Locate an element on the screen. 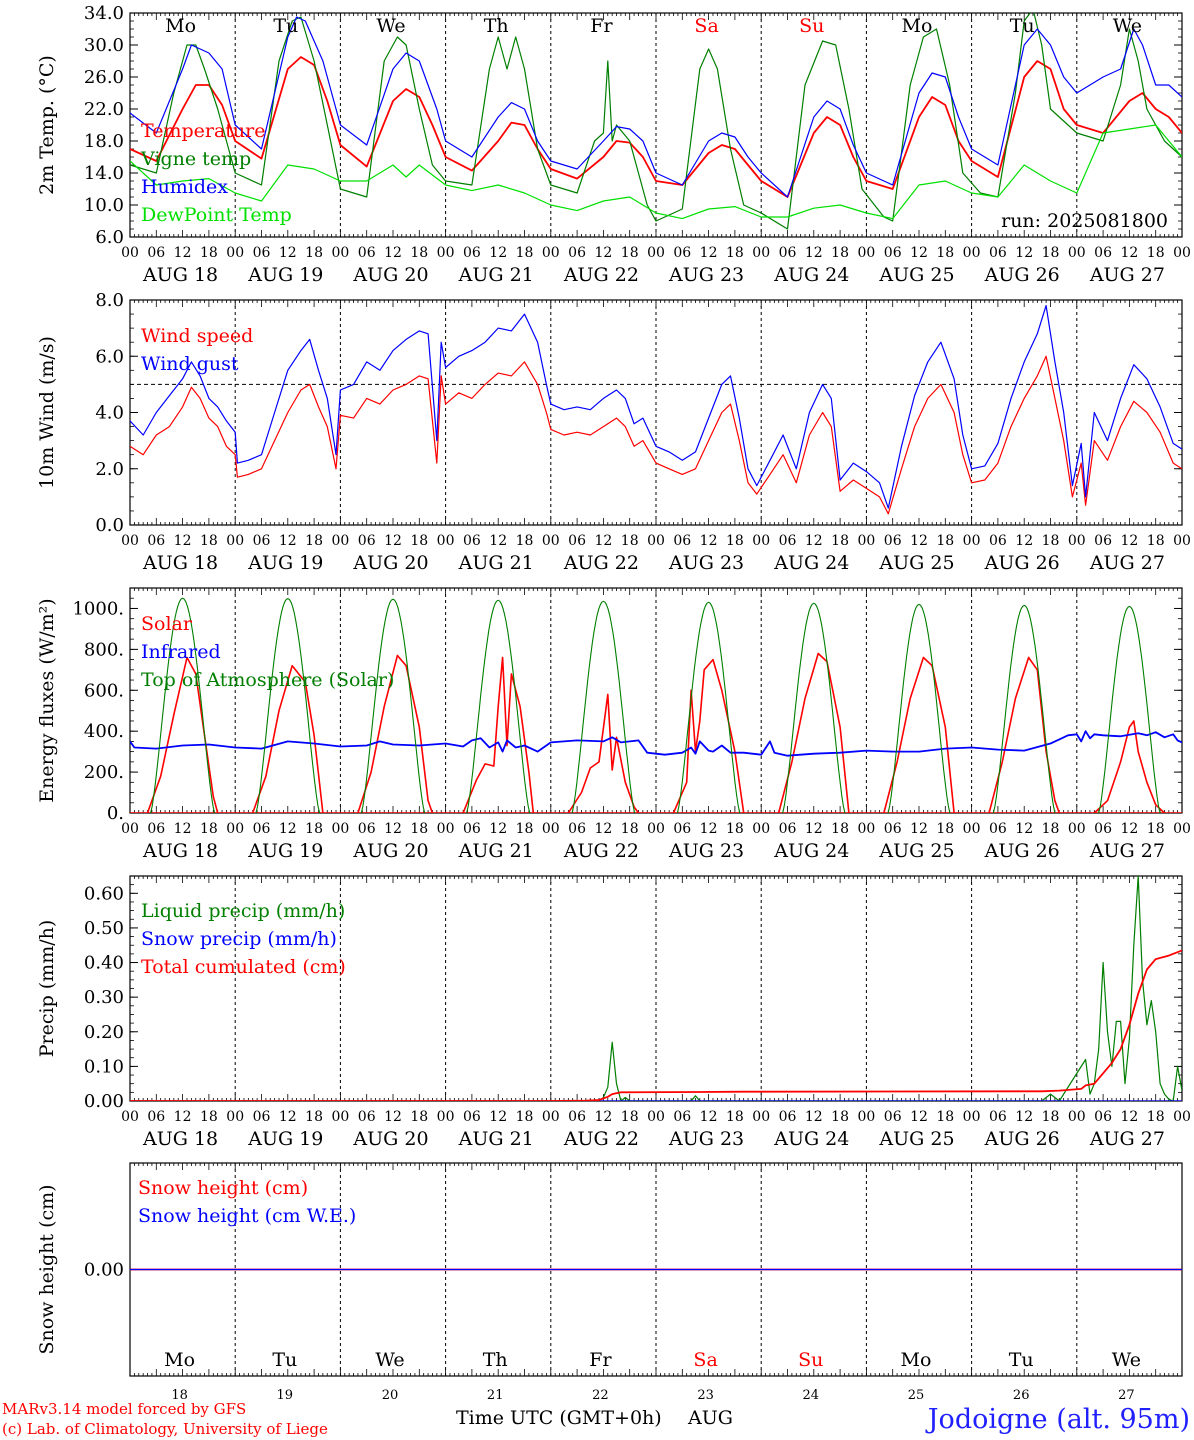 The height and width of the screenshot is (1440, 1194). x-date-label: AUG 25 is located at coordinates (916, 563).